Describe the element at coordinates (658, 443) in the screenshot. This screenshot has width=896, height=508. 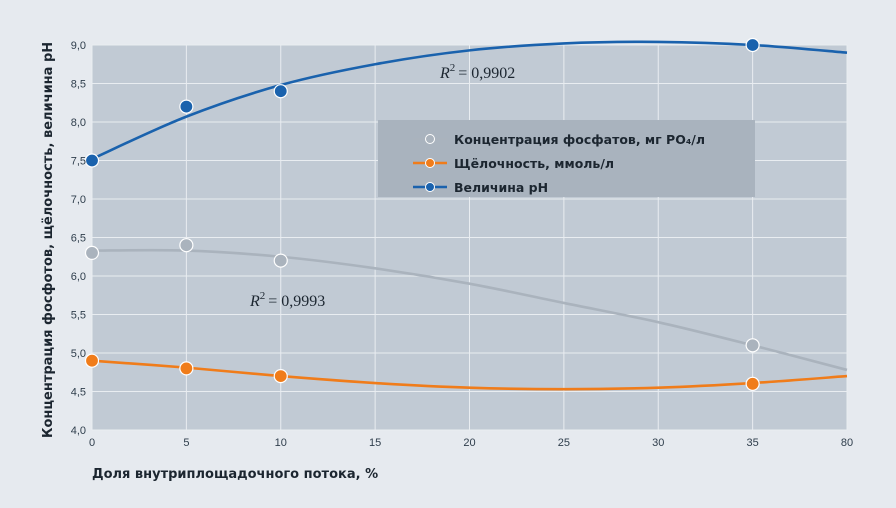
I see `x-tick-label: 30` at that location.